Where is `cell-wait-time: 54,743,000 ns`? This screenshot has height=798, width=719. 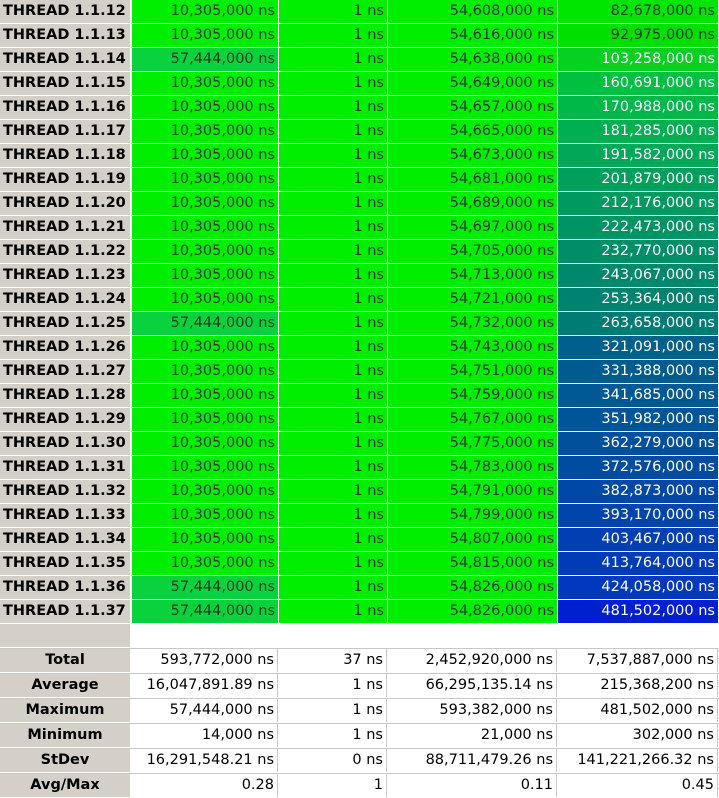 cell-wait-time: 54,743,000 ns is located at coordinates (472, 347).